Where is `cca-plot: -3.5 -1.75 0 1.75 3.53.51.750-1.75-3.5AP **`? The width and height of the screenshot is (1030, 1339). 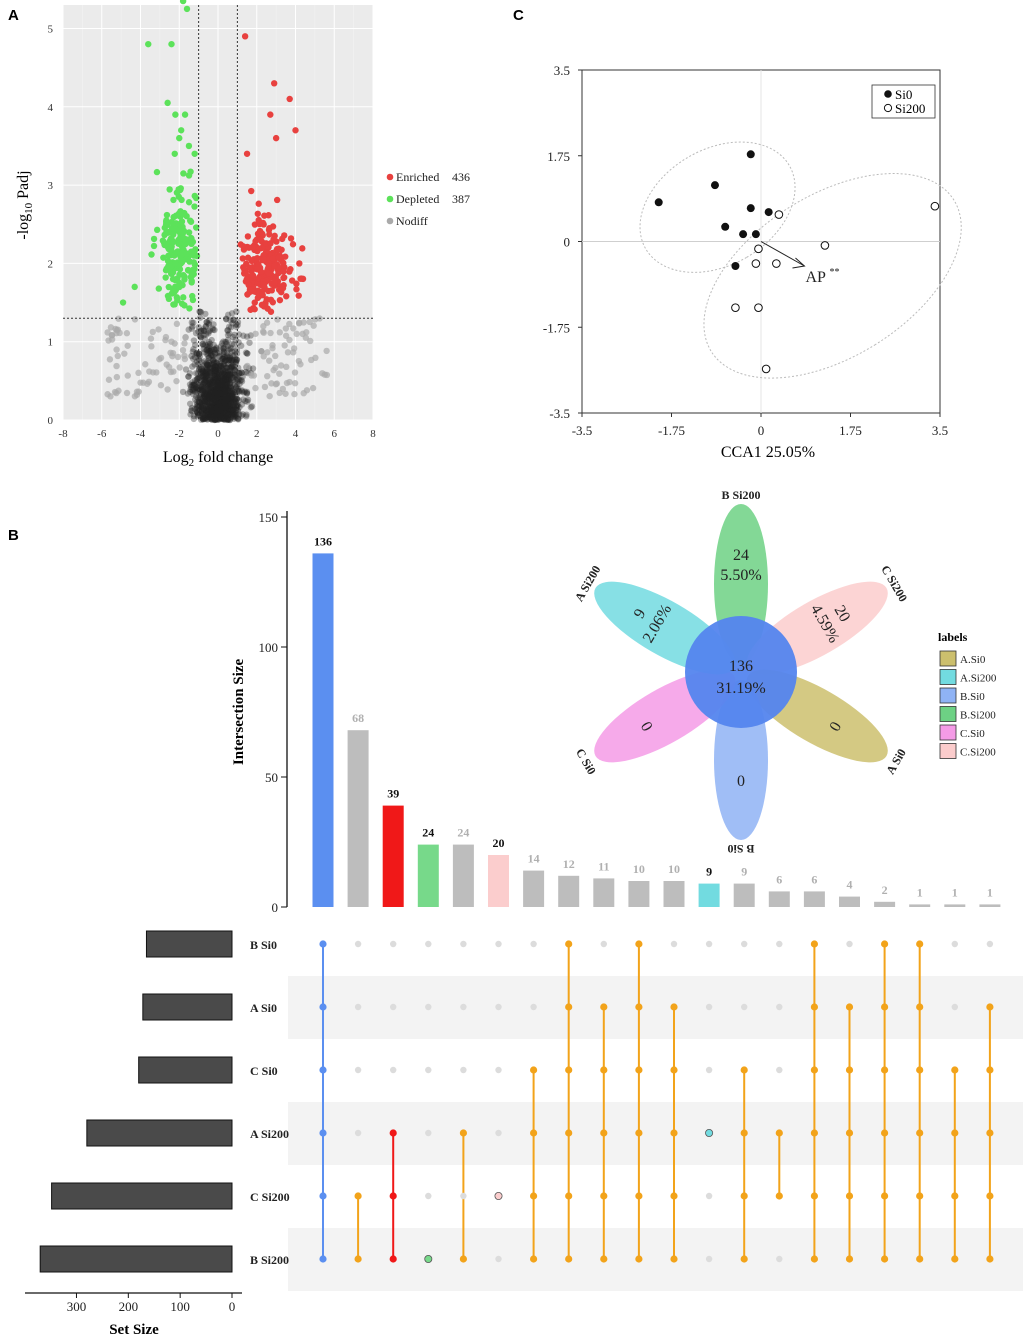 cca-plot: -3.5 -1.75 0 1.75 3.53.51.750-1.75-3.5AP ** is located at coordinates (752, 250).